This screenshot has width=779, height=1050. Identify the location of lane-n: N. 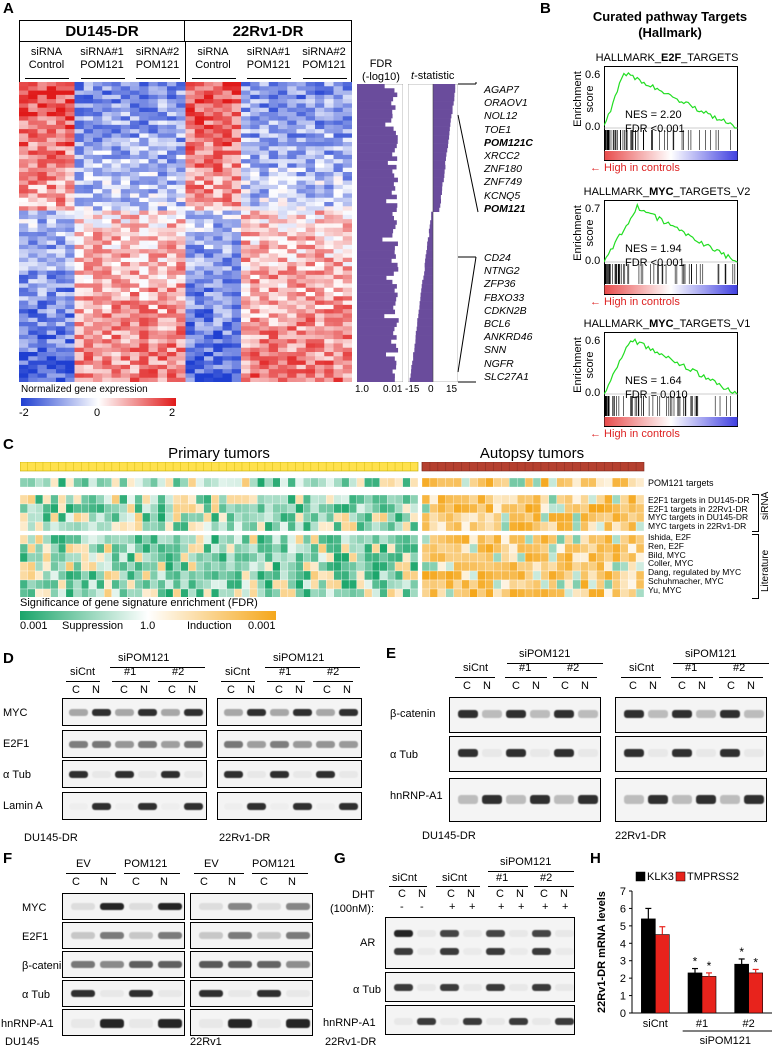
(299, 690).